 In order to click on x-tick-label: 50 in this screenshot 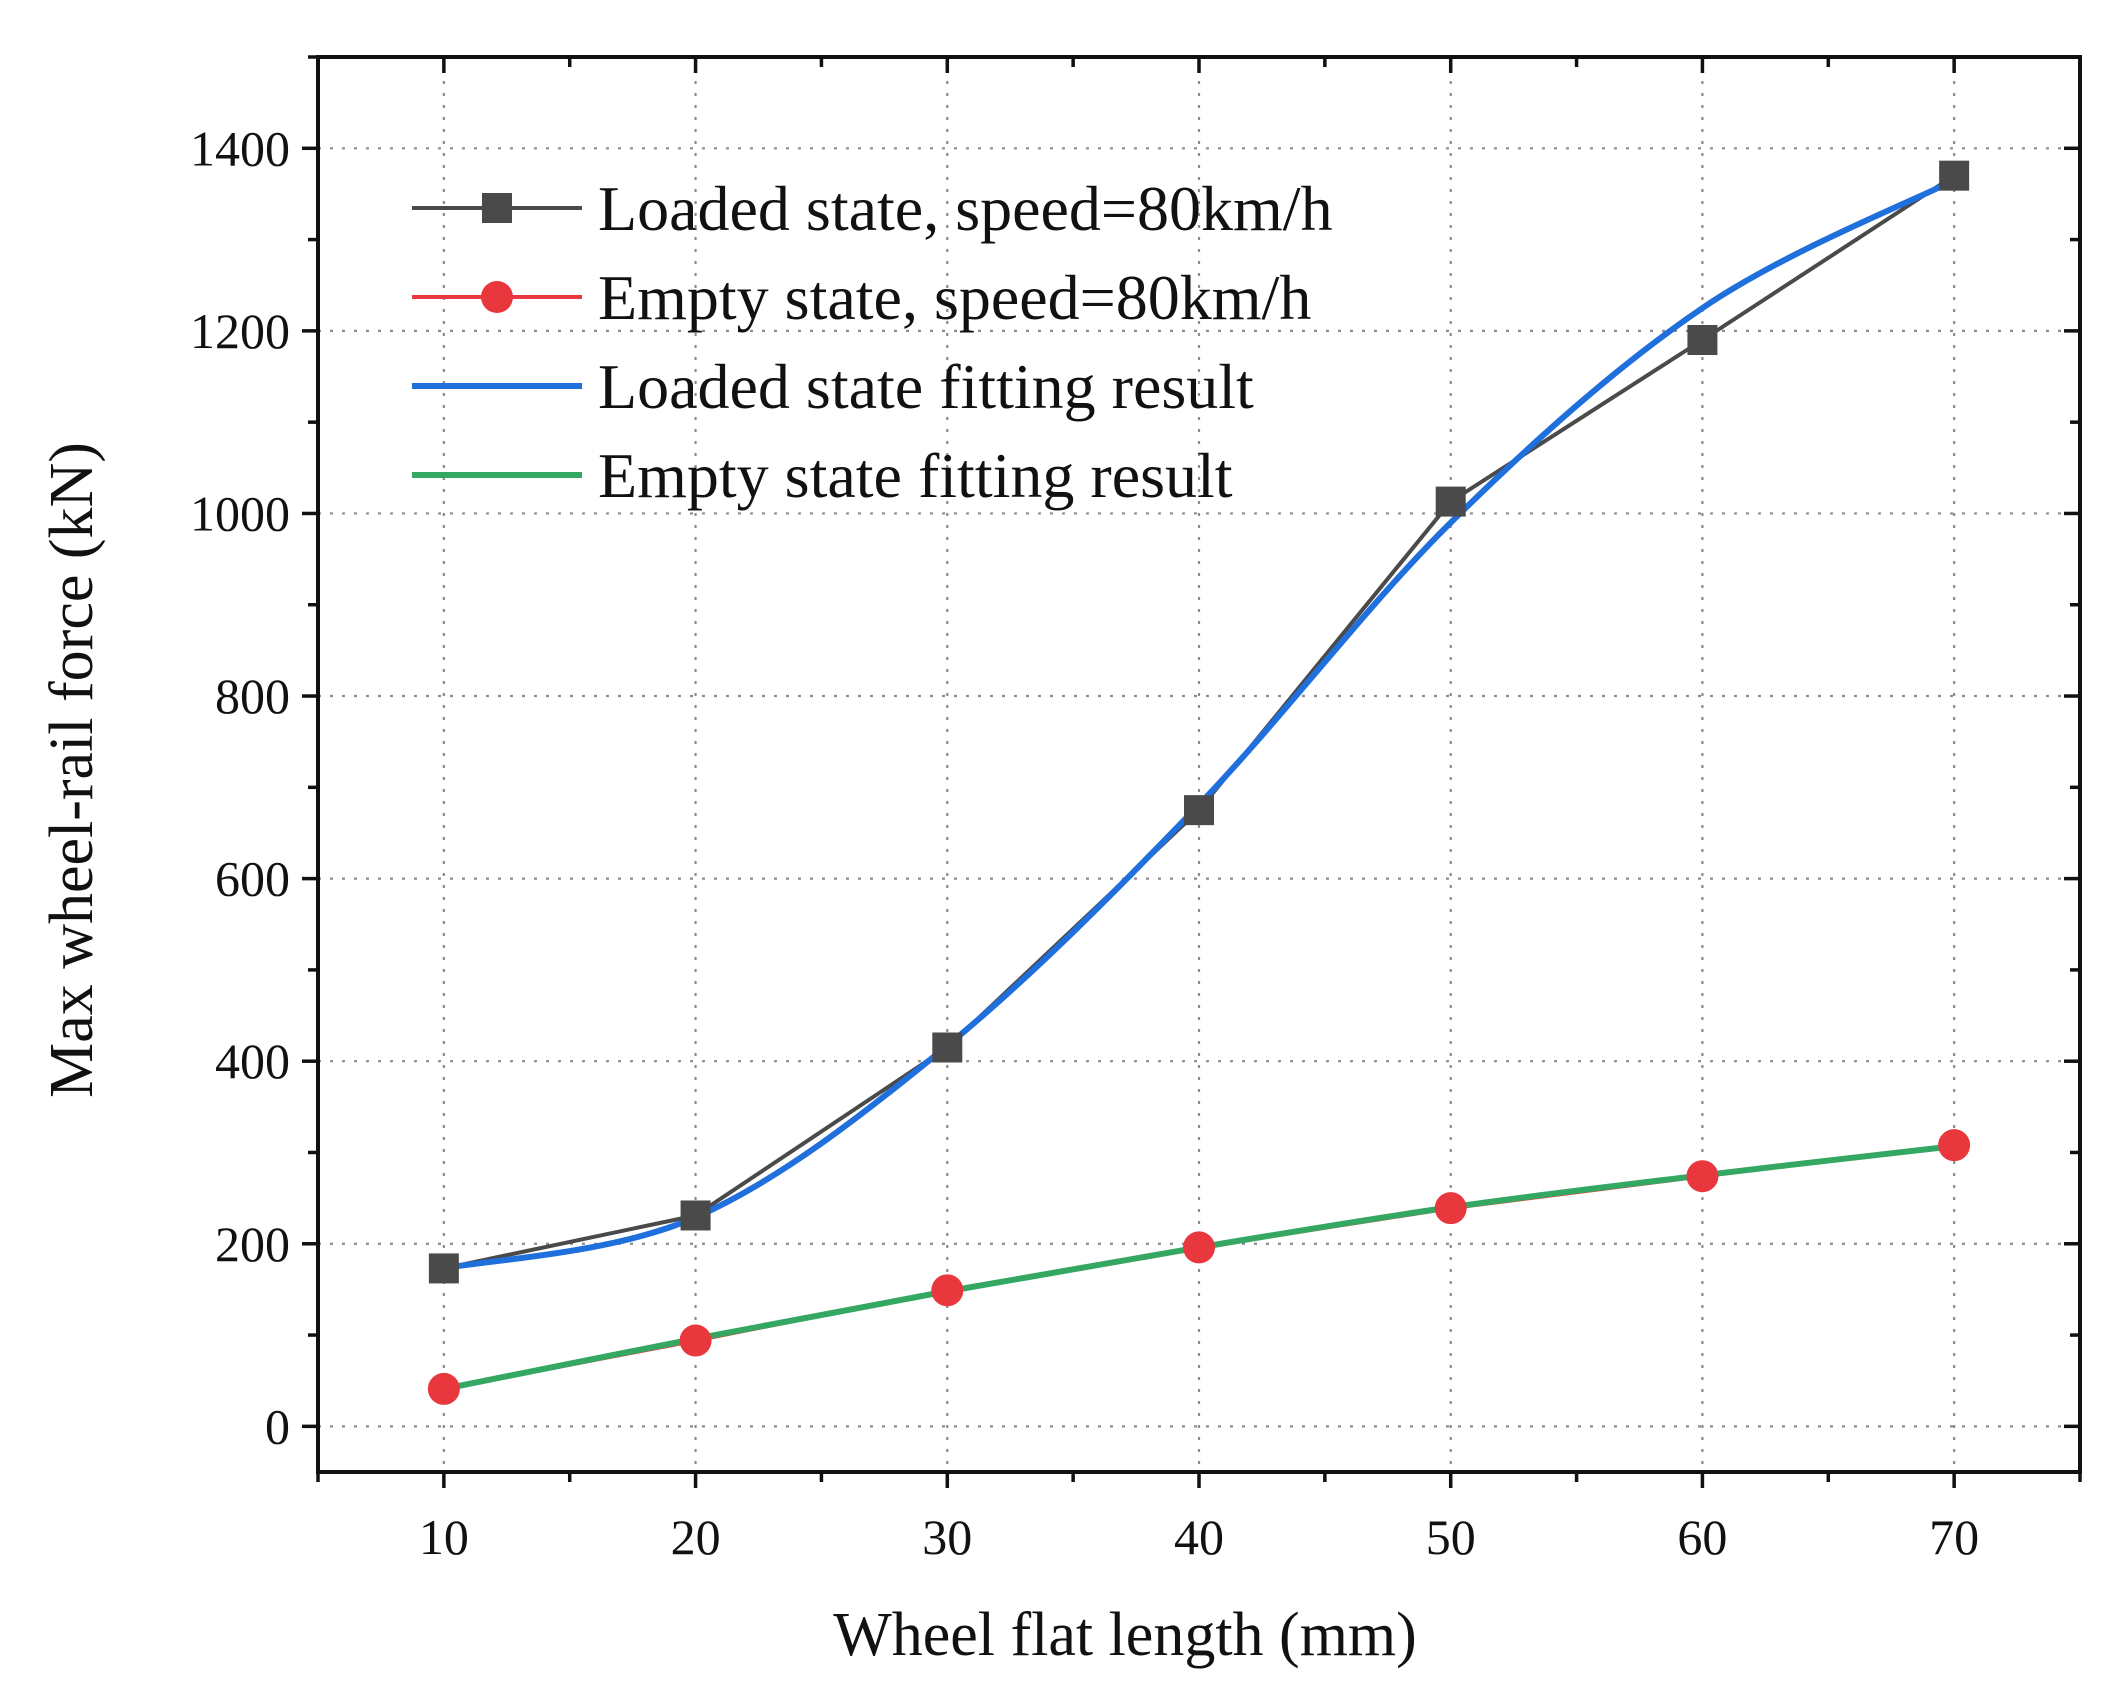, I will do `click(1451, 1537)`.